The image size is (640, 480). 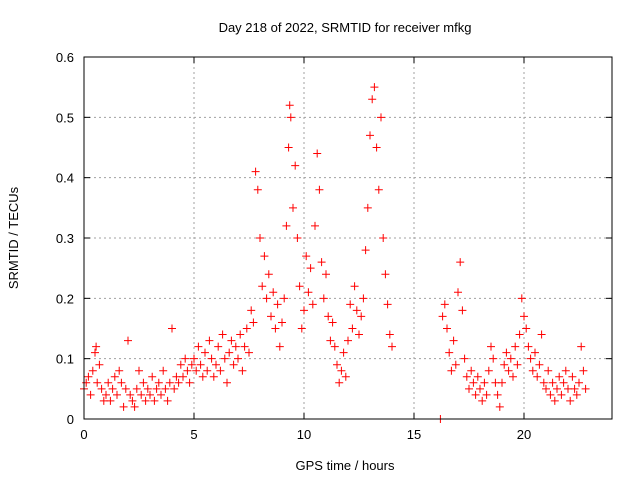 What do you see at coordinates (345, 465) in the screenshot?
I see `x-axis-title: GPS time / hours` at bounding box center [345, 465].